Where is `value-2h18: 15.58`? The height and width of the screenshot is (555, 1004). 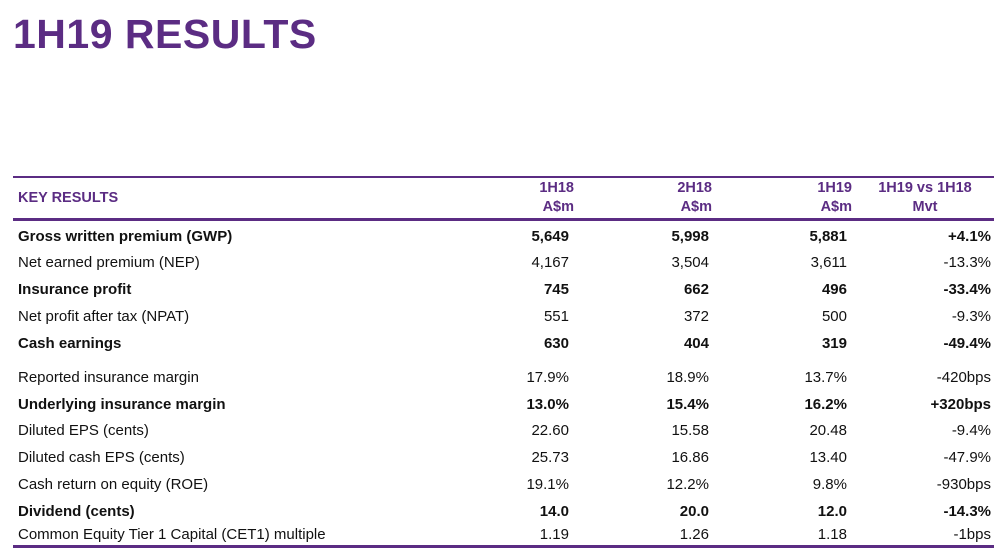 value-2h18: 15.58 is located at coordinates (690, 430).